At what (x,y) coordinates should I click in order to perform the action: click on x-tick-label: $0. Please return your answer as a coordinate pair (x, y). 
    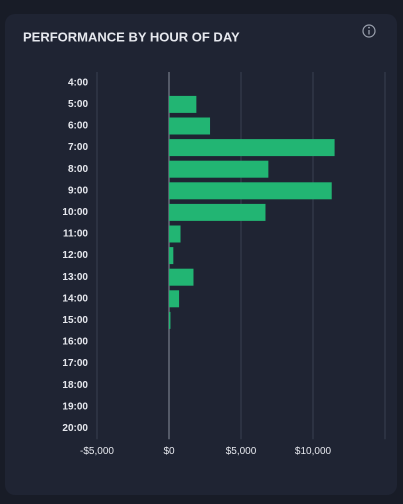
    Looking at the image, I should click on (169, 451).